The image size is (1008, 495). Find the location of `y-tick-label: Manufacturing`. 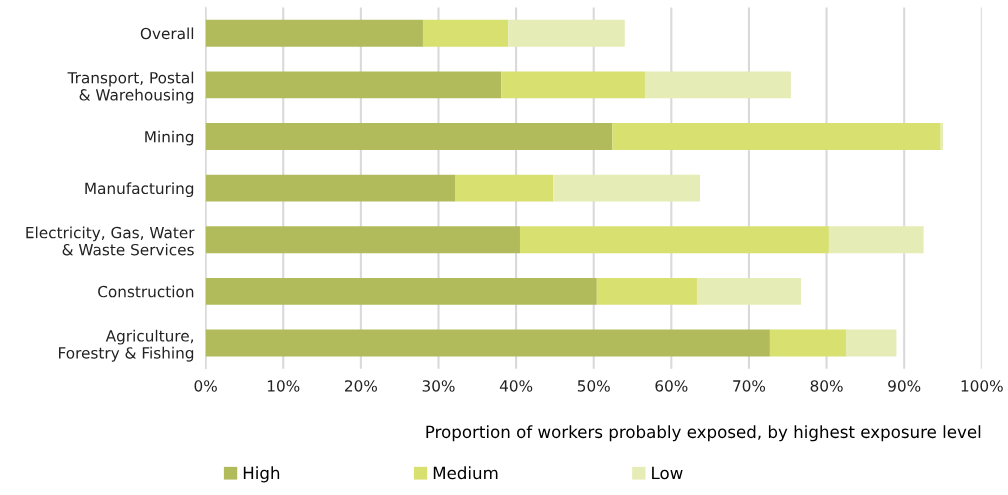

y-tick-label: Manufacturing is located at coordinates (139, 190).